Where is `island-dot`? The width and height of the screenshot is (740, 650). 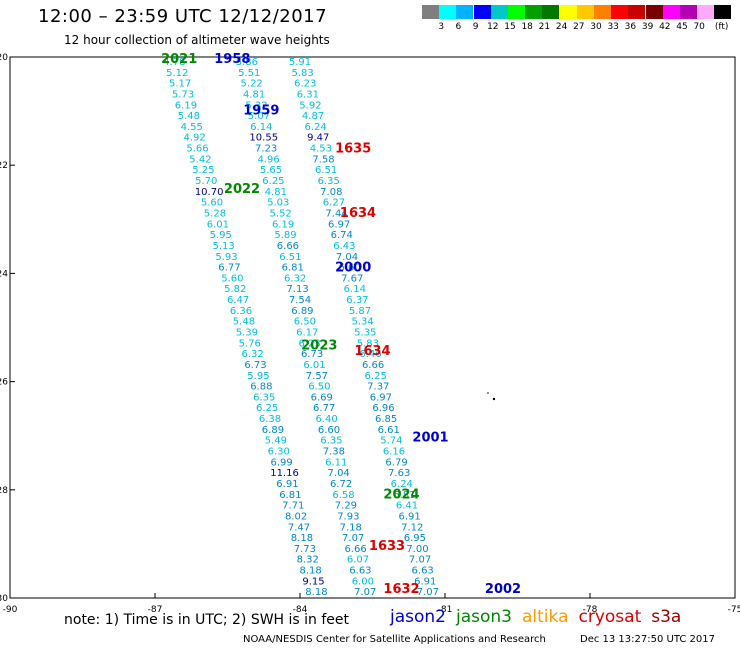
island-dot is located at coordinates (494, 399).